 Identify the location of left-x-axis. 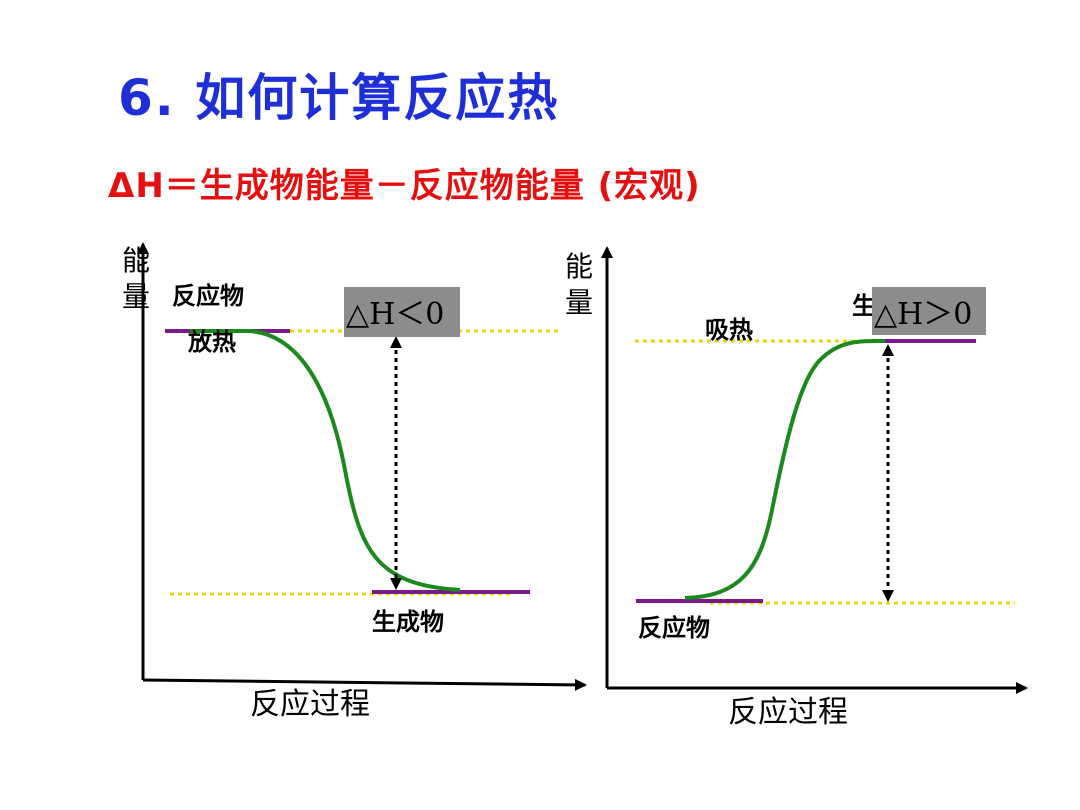
(364, 684).